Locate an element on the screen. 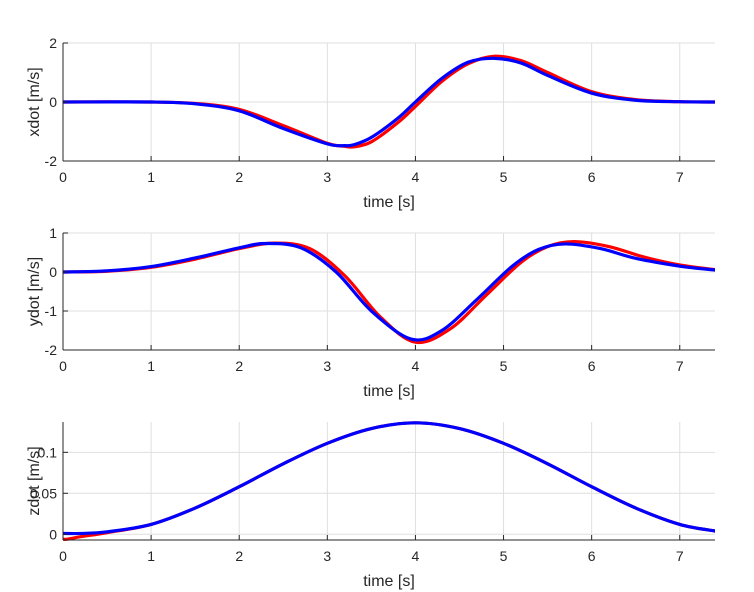  y-tick-label: 0.1 is located at coordinates (48, 452).